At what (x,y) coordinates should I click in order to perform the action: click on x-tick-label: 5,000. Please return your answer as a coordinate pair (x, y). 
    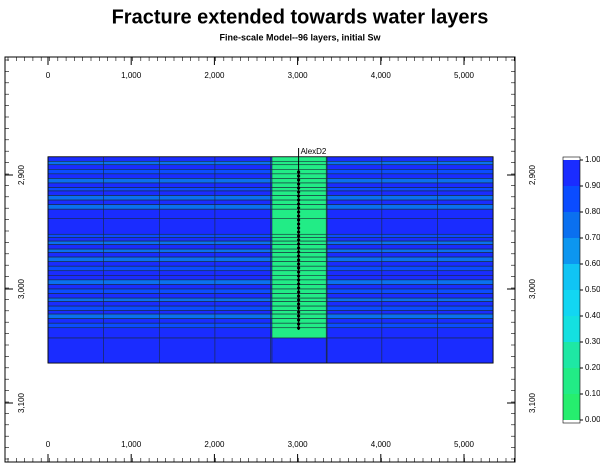
    Looking at the image, I should click on (464, 75).